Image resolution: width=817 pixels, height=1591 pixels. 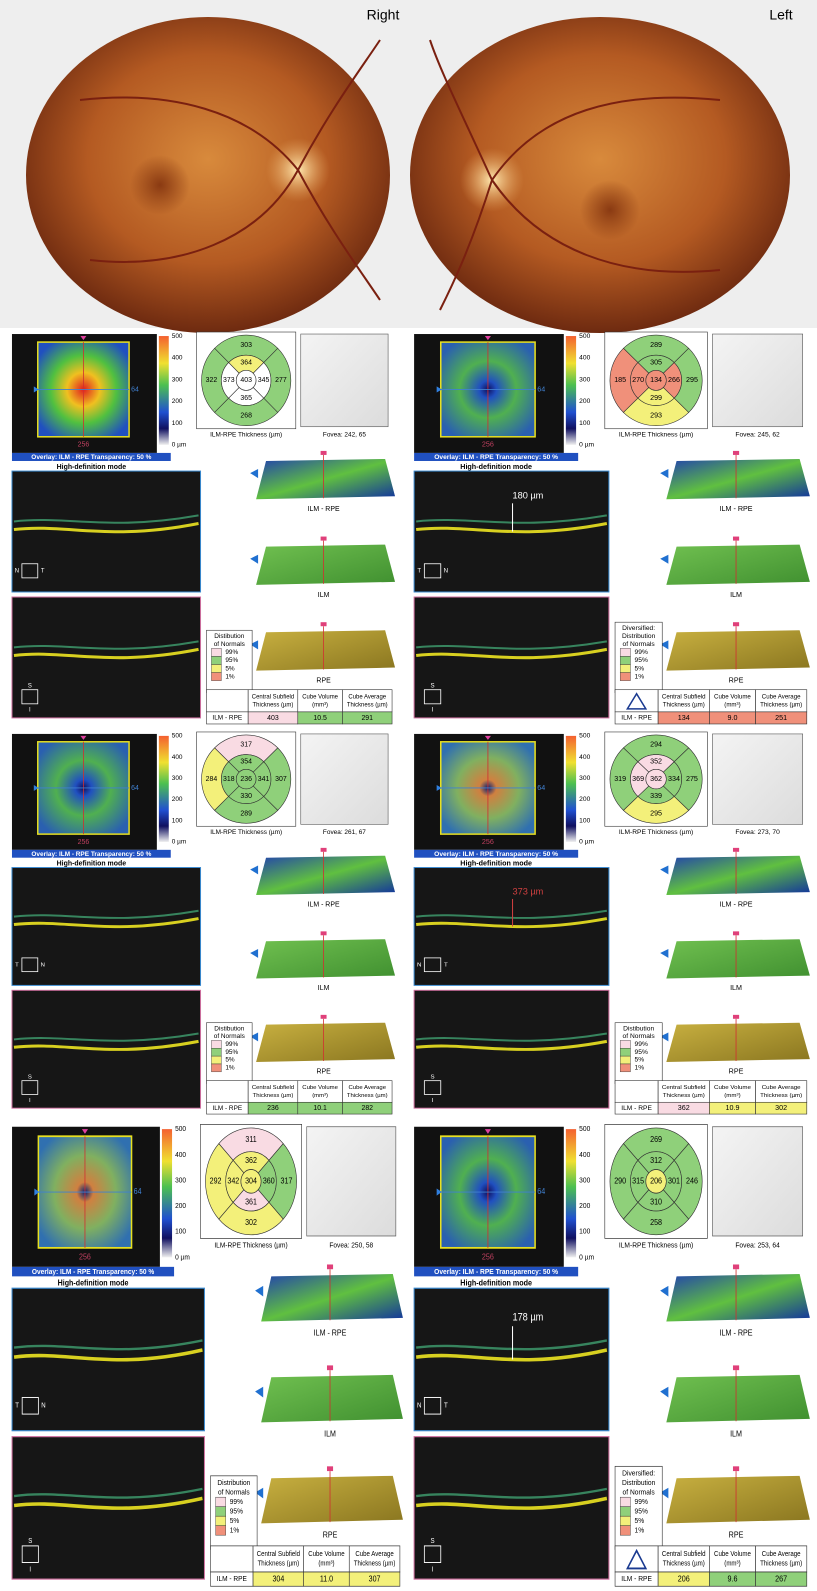 I want to click on grid-value: 311, so click(x=250, y=1139).